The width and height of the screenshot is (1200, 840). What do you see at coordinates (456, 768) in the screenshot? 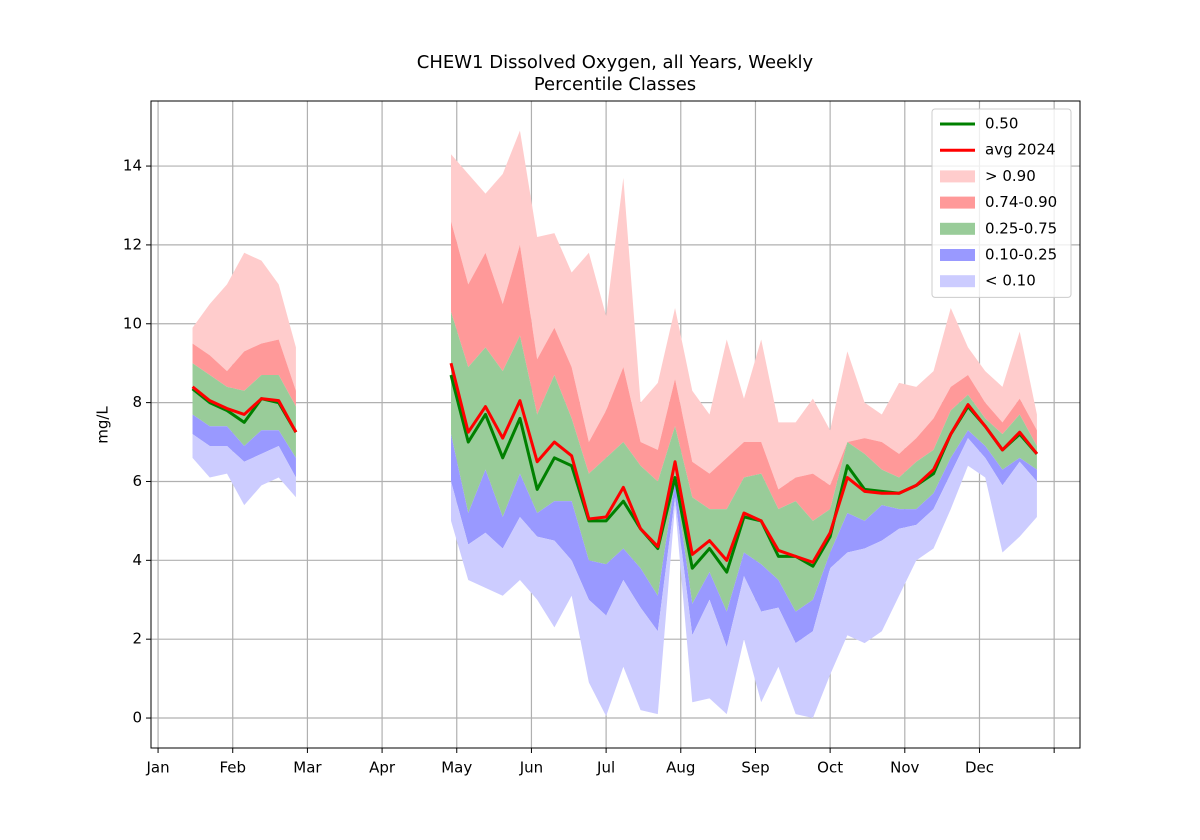
I see `x-tick-label: May` at bounding box center [456, 768].